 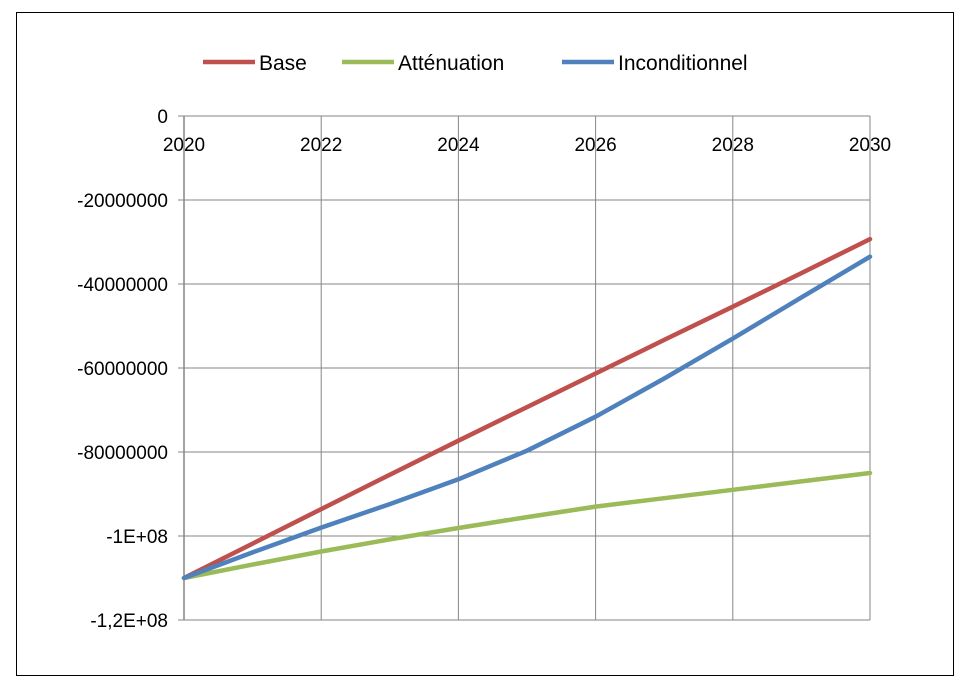 I want to click on y-tick-label: 0, so click(x=162, y=117).